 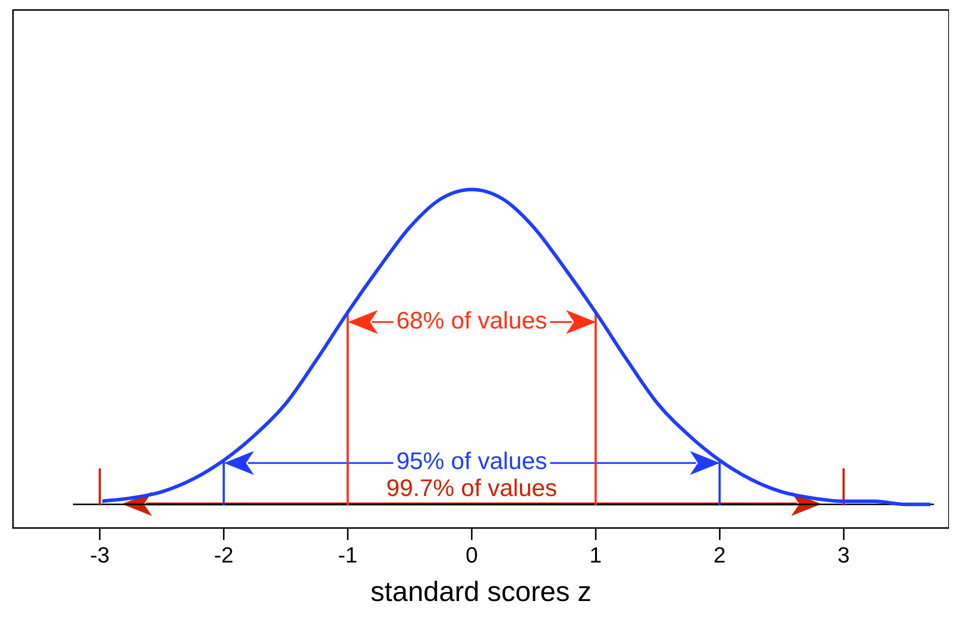 What do you see at coordinates (472, 462) in the screenshot?
I see `annotation: 95% of values` at bounding box center [472, 462].